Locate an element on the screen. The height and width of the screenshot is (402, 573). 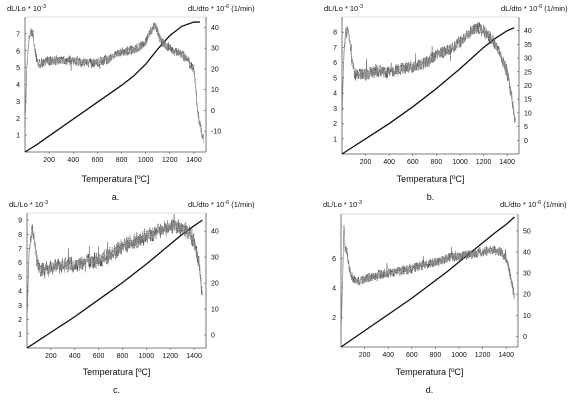
panel-label: d. is located at coordinates (430, 390).